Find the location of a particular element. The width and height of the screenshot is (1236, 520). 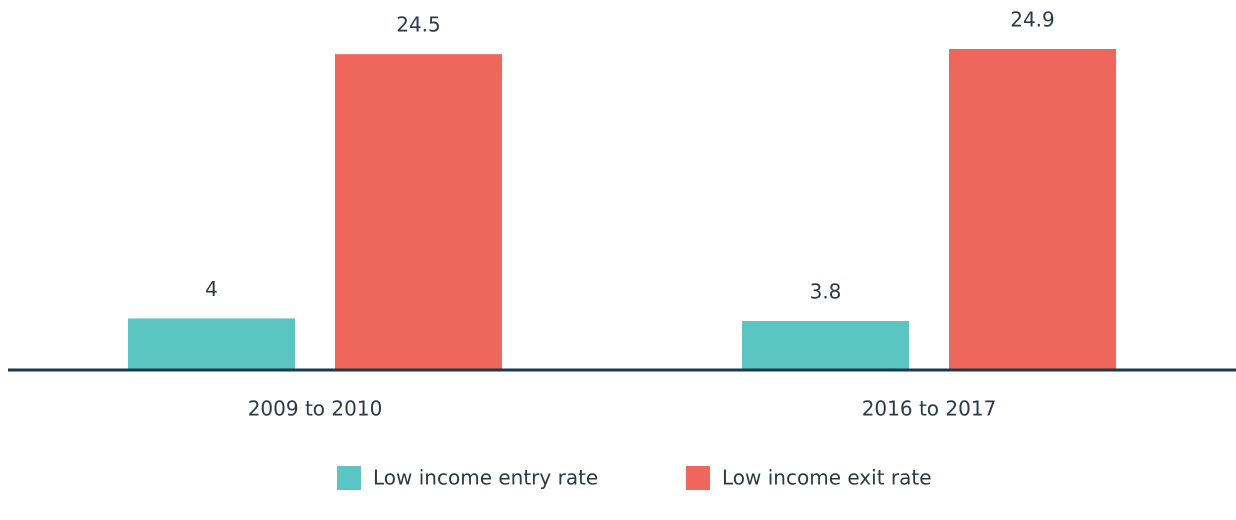

value-label: 3.8 is located at coordinates (826, 292).